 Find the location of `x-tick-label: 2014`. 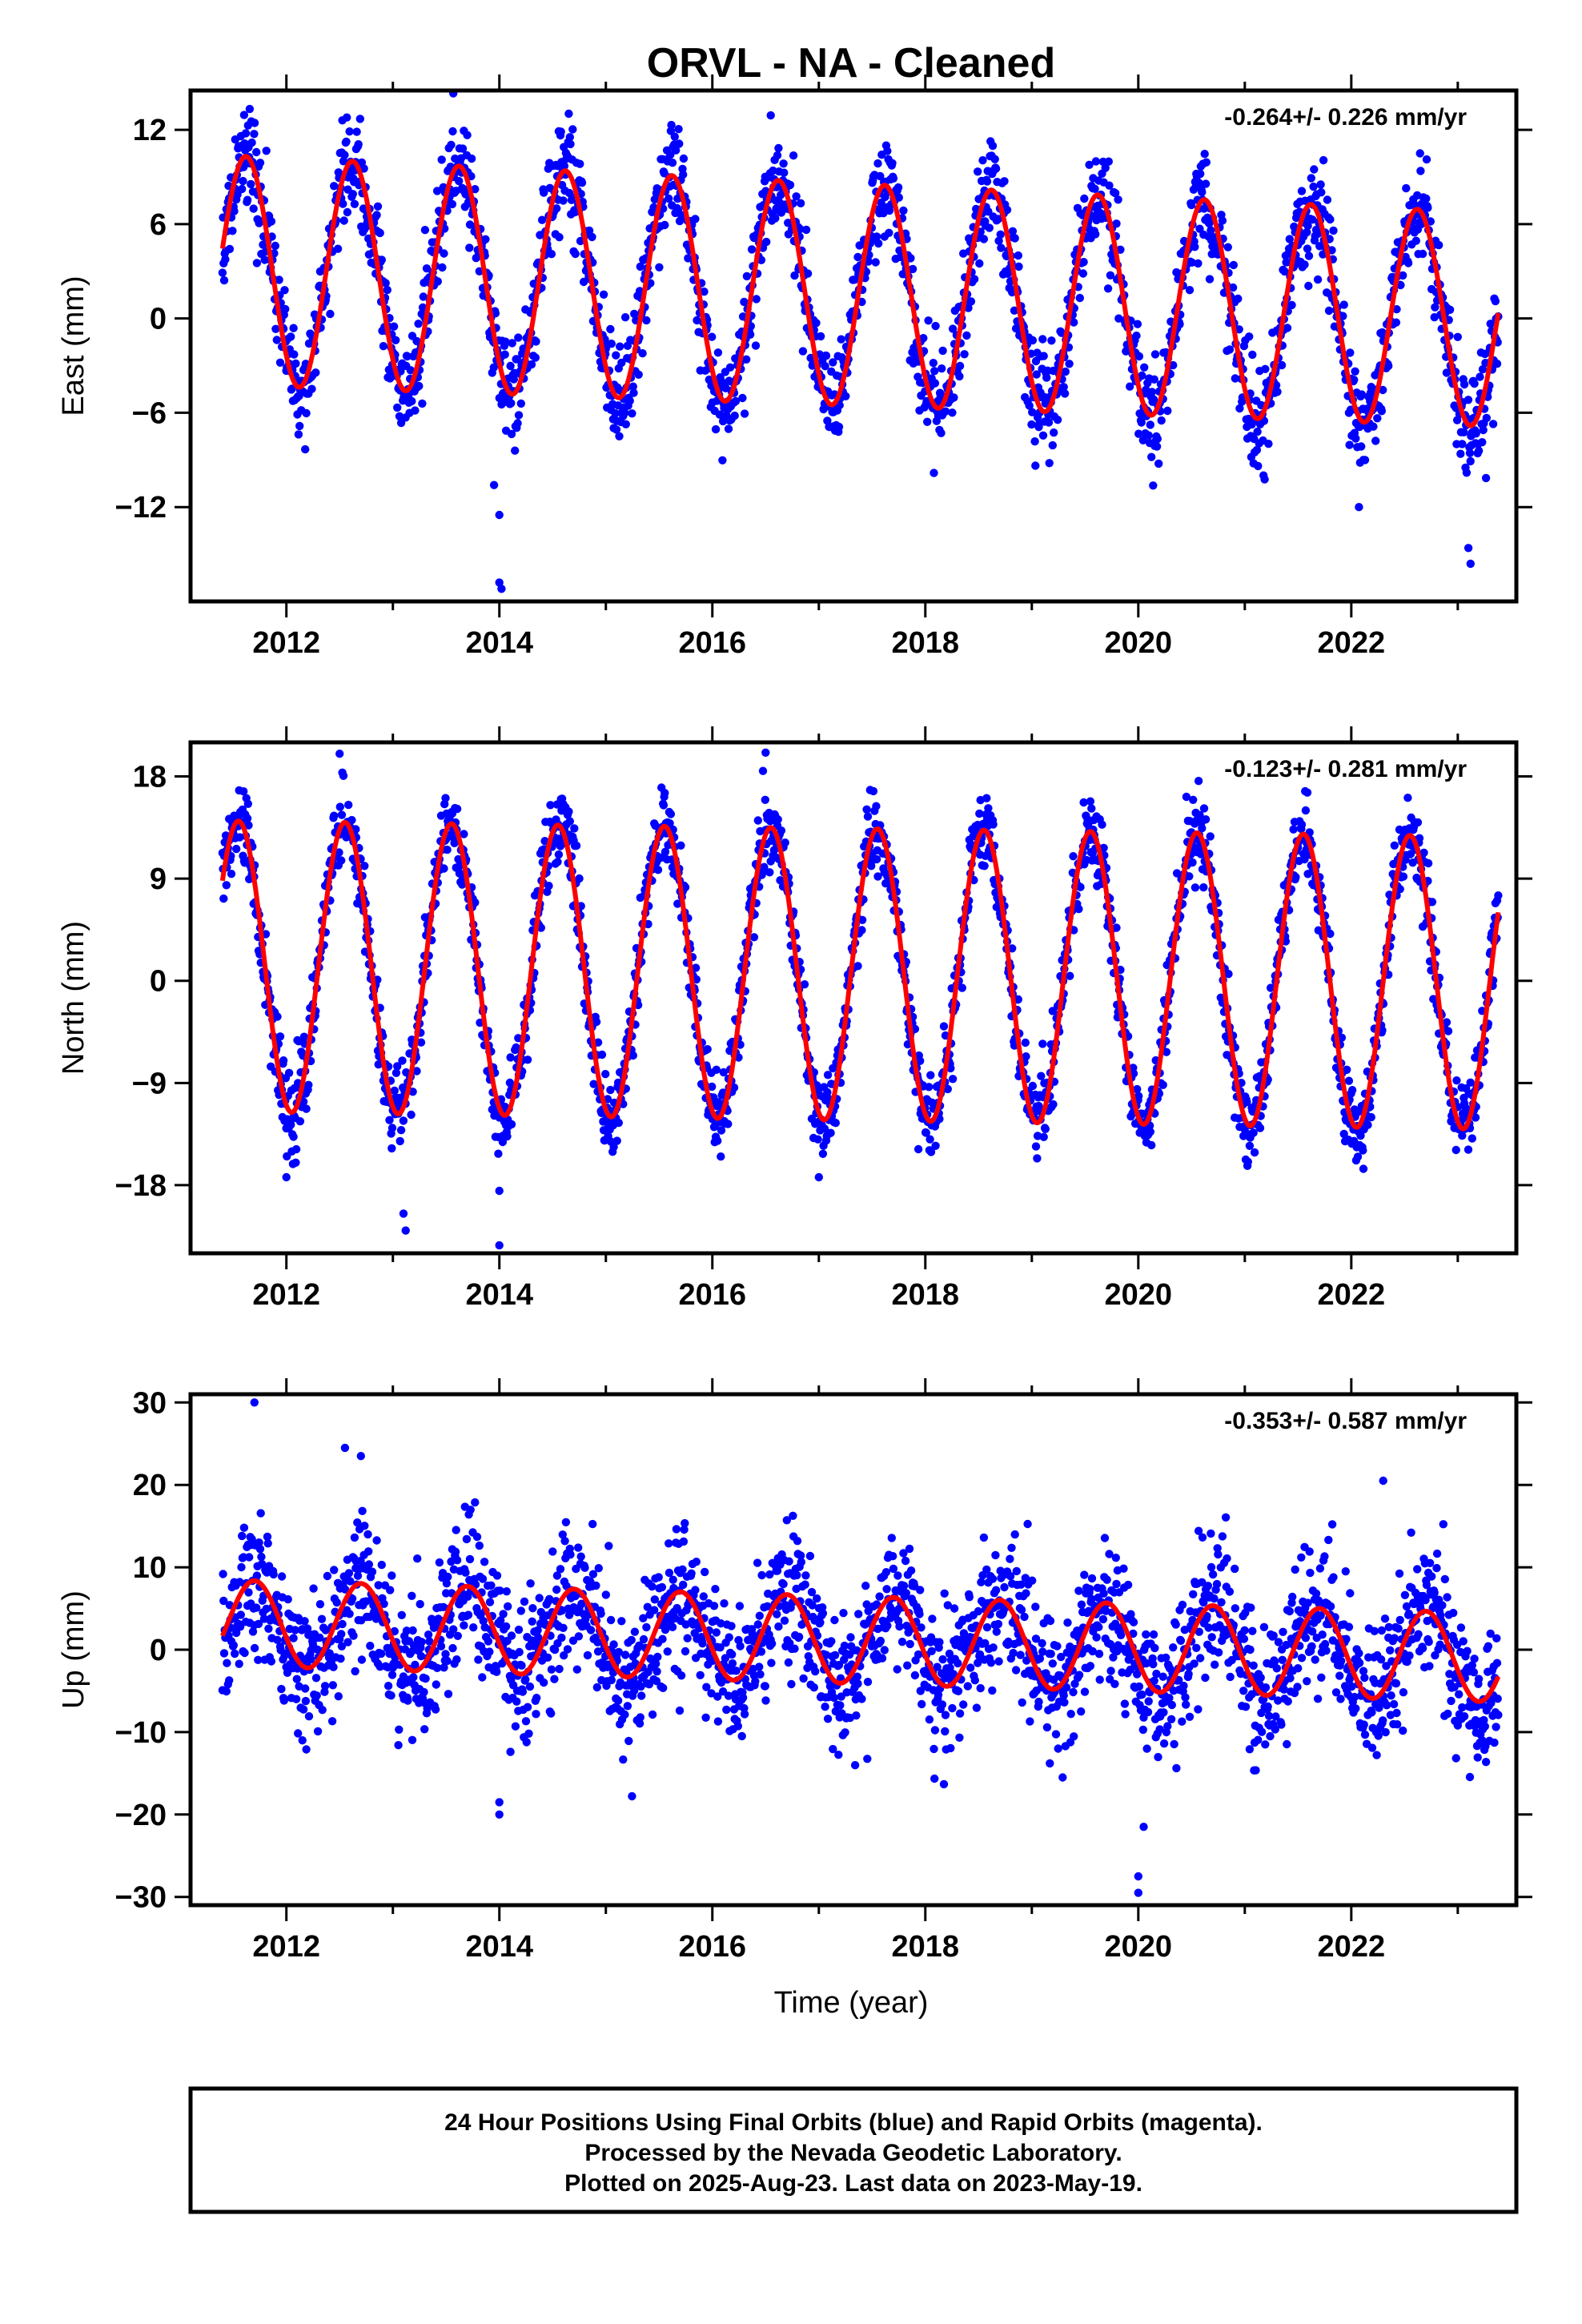

x-tick-label: 2014 is located at coordinates (499, 643).